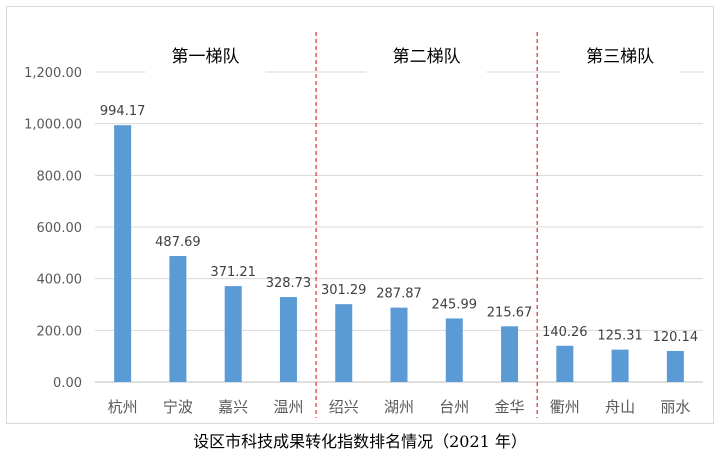 The width and height of the screenshot is (720, 460). What do you see at coordinates (360, 441) in the screenshot?
I see `chart-caption: 设区市科技成果转化指数排名情况（2021 年）` at bounding box center [360, 441].